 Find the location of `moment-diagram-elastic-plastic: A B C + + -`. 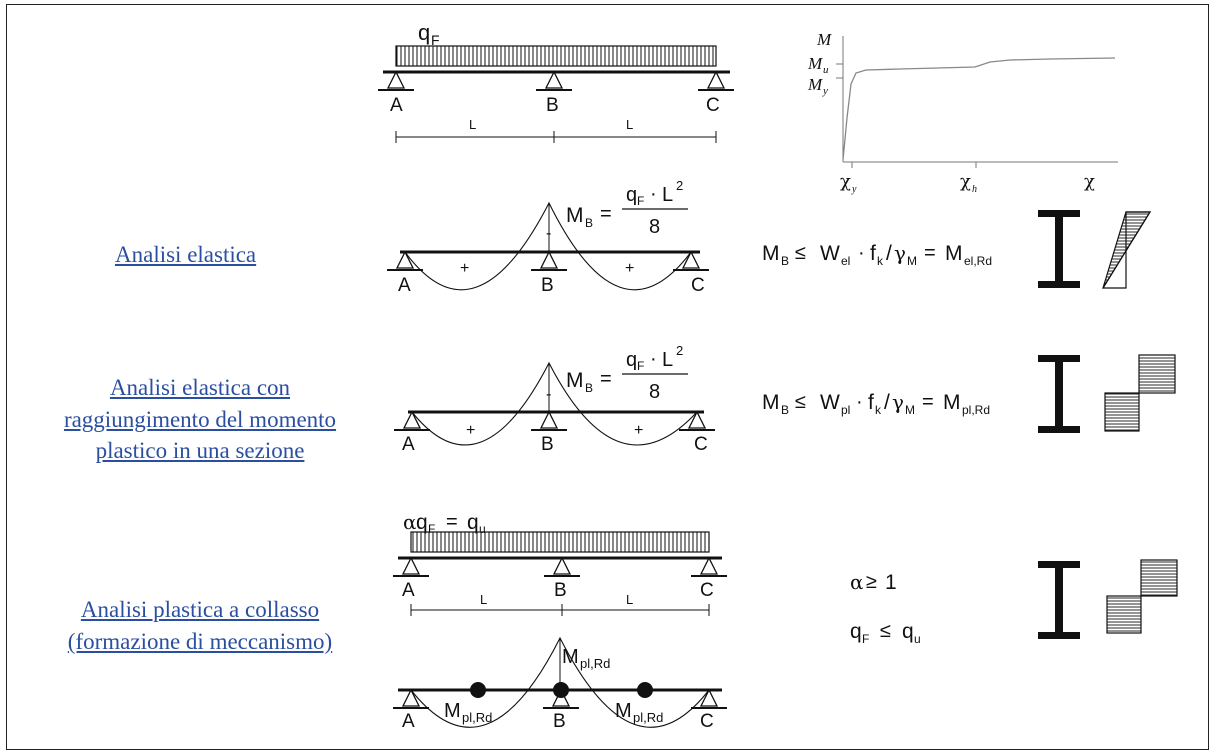

moment-diagram-elastic-plastic: A B C + + - is located at coordinates (554, 408).